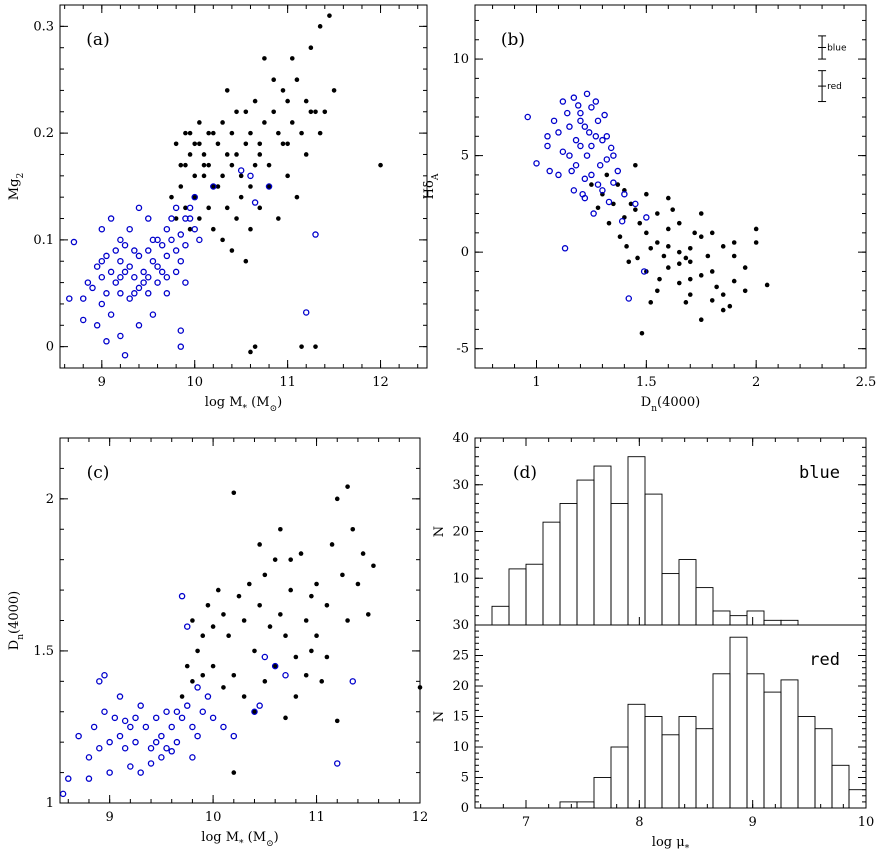 The height and width of the screenshot is (851, 877). What do you see at coordinates (465, 778) in the screenshot?
I see `y-tick-label: 5` at bounding box center [465, 778].